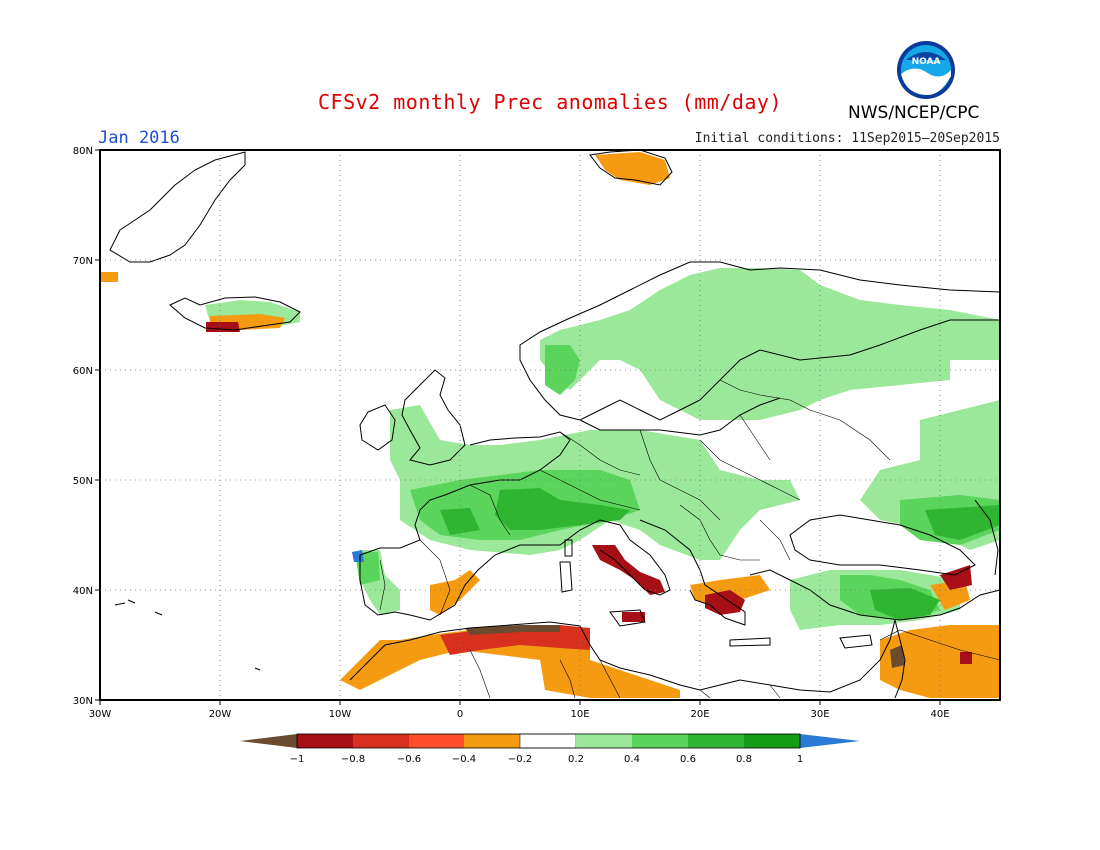 Image resolution: width=1100 pixels, height=850 pixels. Describe the element at coordinates (235, 313) in the screenshot. I see `iceland-coast` at that location.